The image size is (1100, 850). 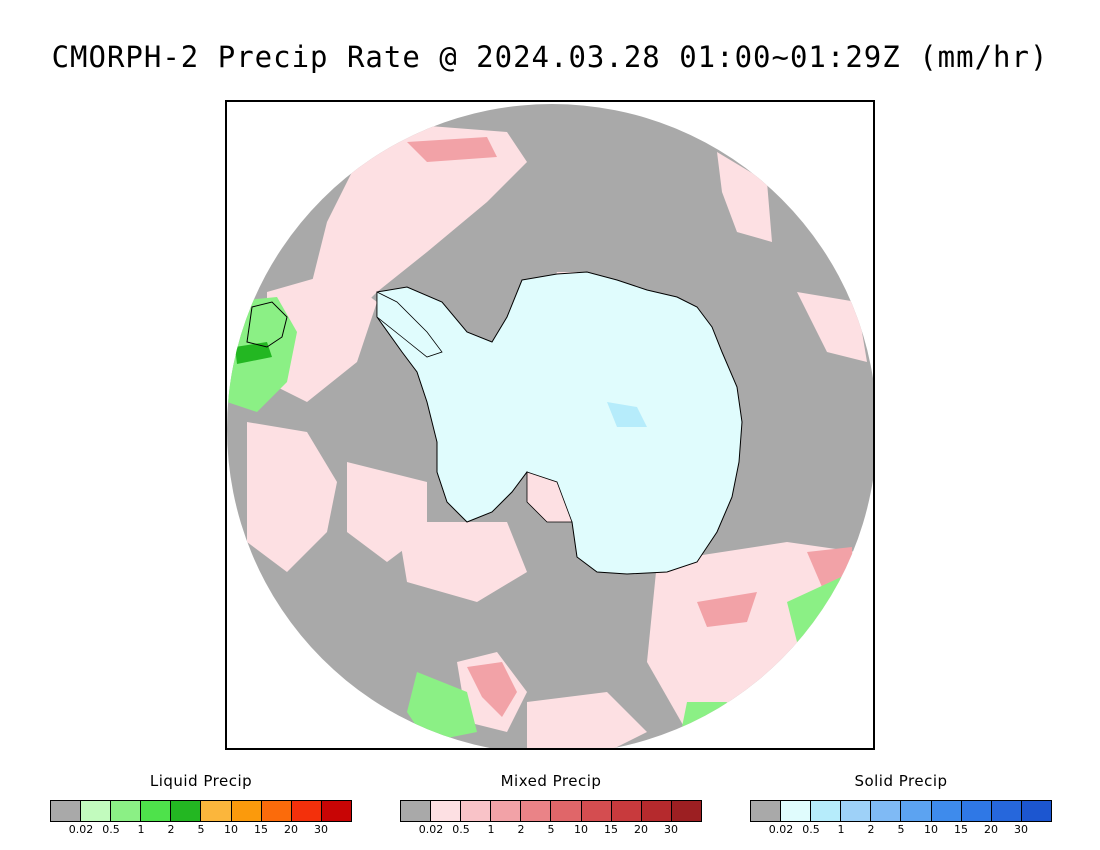 What do you see at coordinates (201, 781) in the screenshot?
I see `legend-title: Liquid Precip` at bounding box center [201, 781].